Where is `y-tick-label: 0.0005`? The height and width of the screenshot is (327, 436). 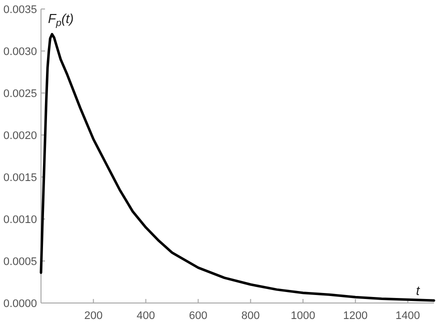 y-tick-label: 0.0005 is located at coordinates (20, 262).